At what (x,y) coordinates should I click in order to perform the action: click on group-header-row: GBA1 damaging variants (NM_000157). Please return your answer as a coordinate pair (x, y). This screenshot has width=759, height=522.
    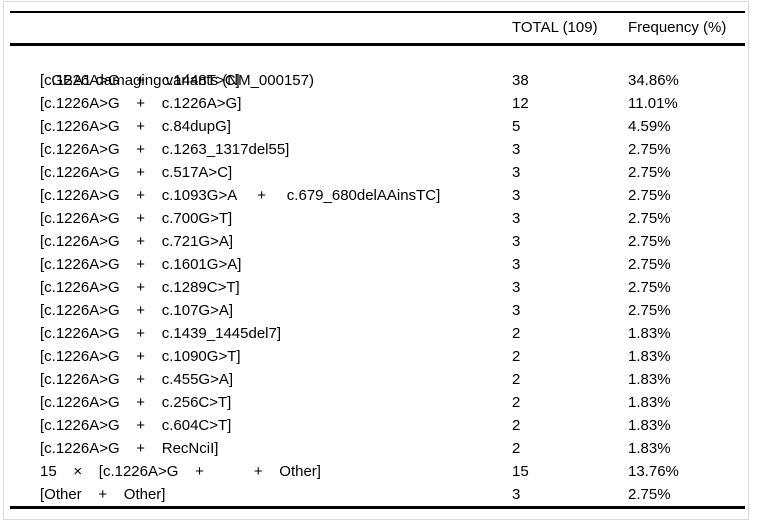
    Looking at the image, I should click on (377, 67).